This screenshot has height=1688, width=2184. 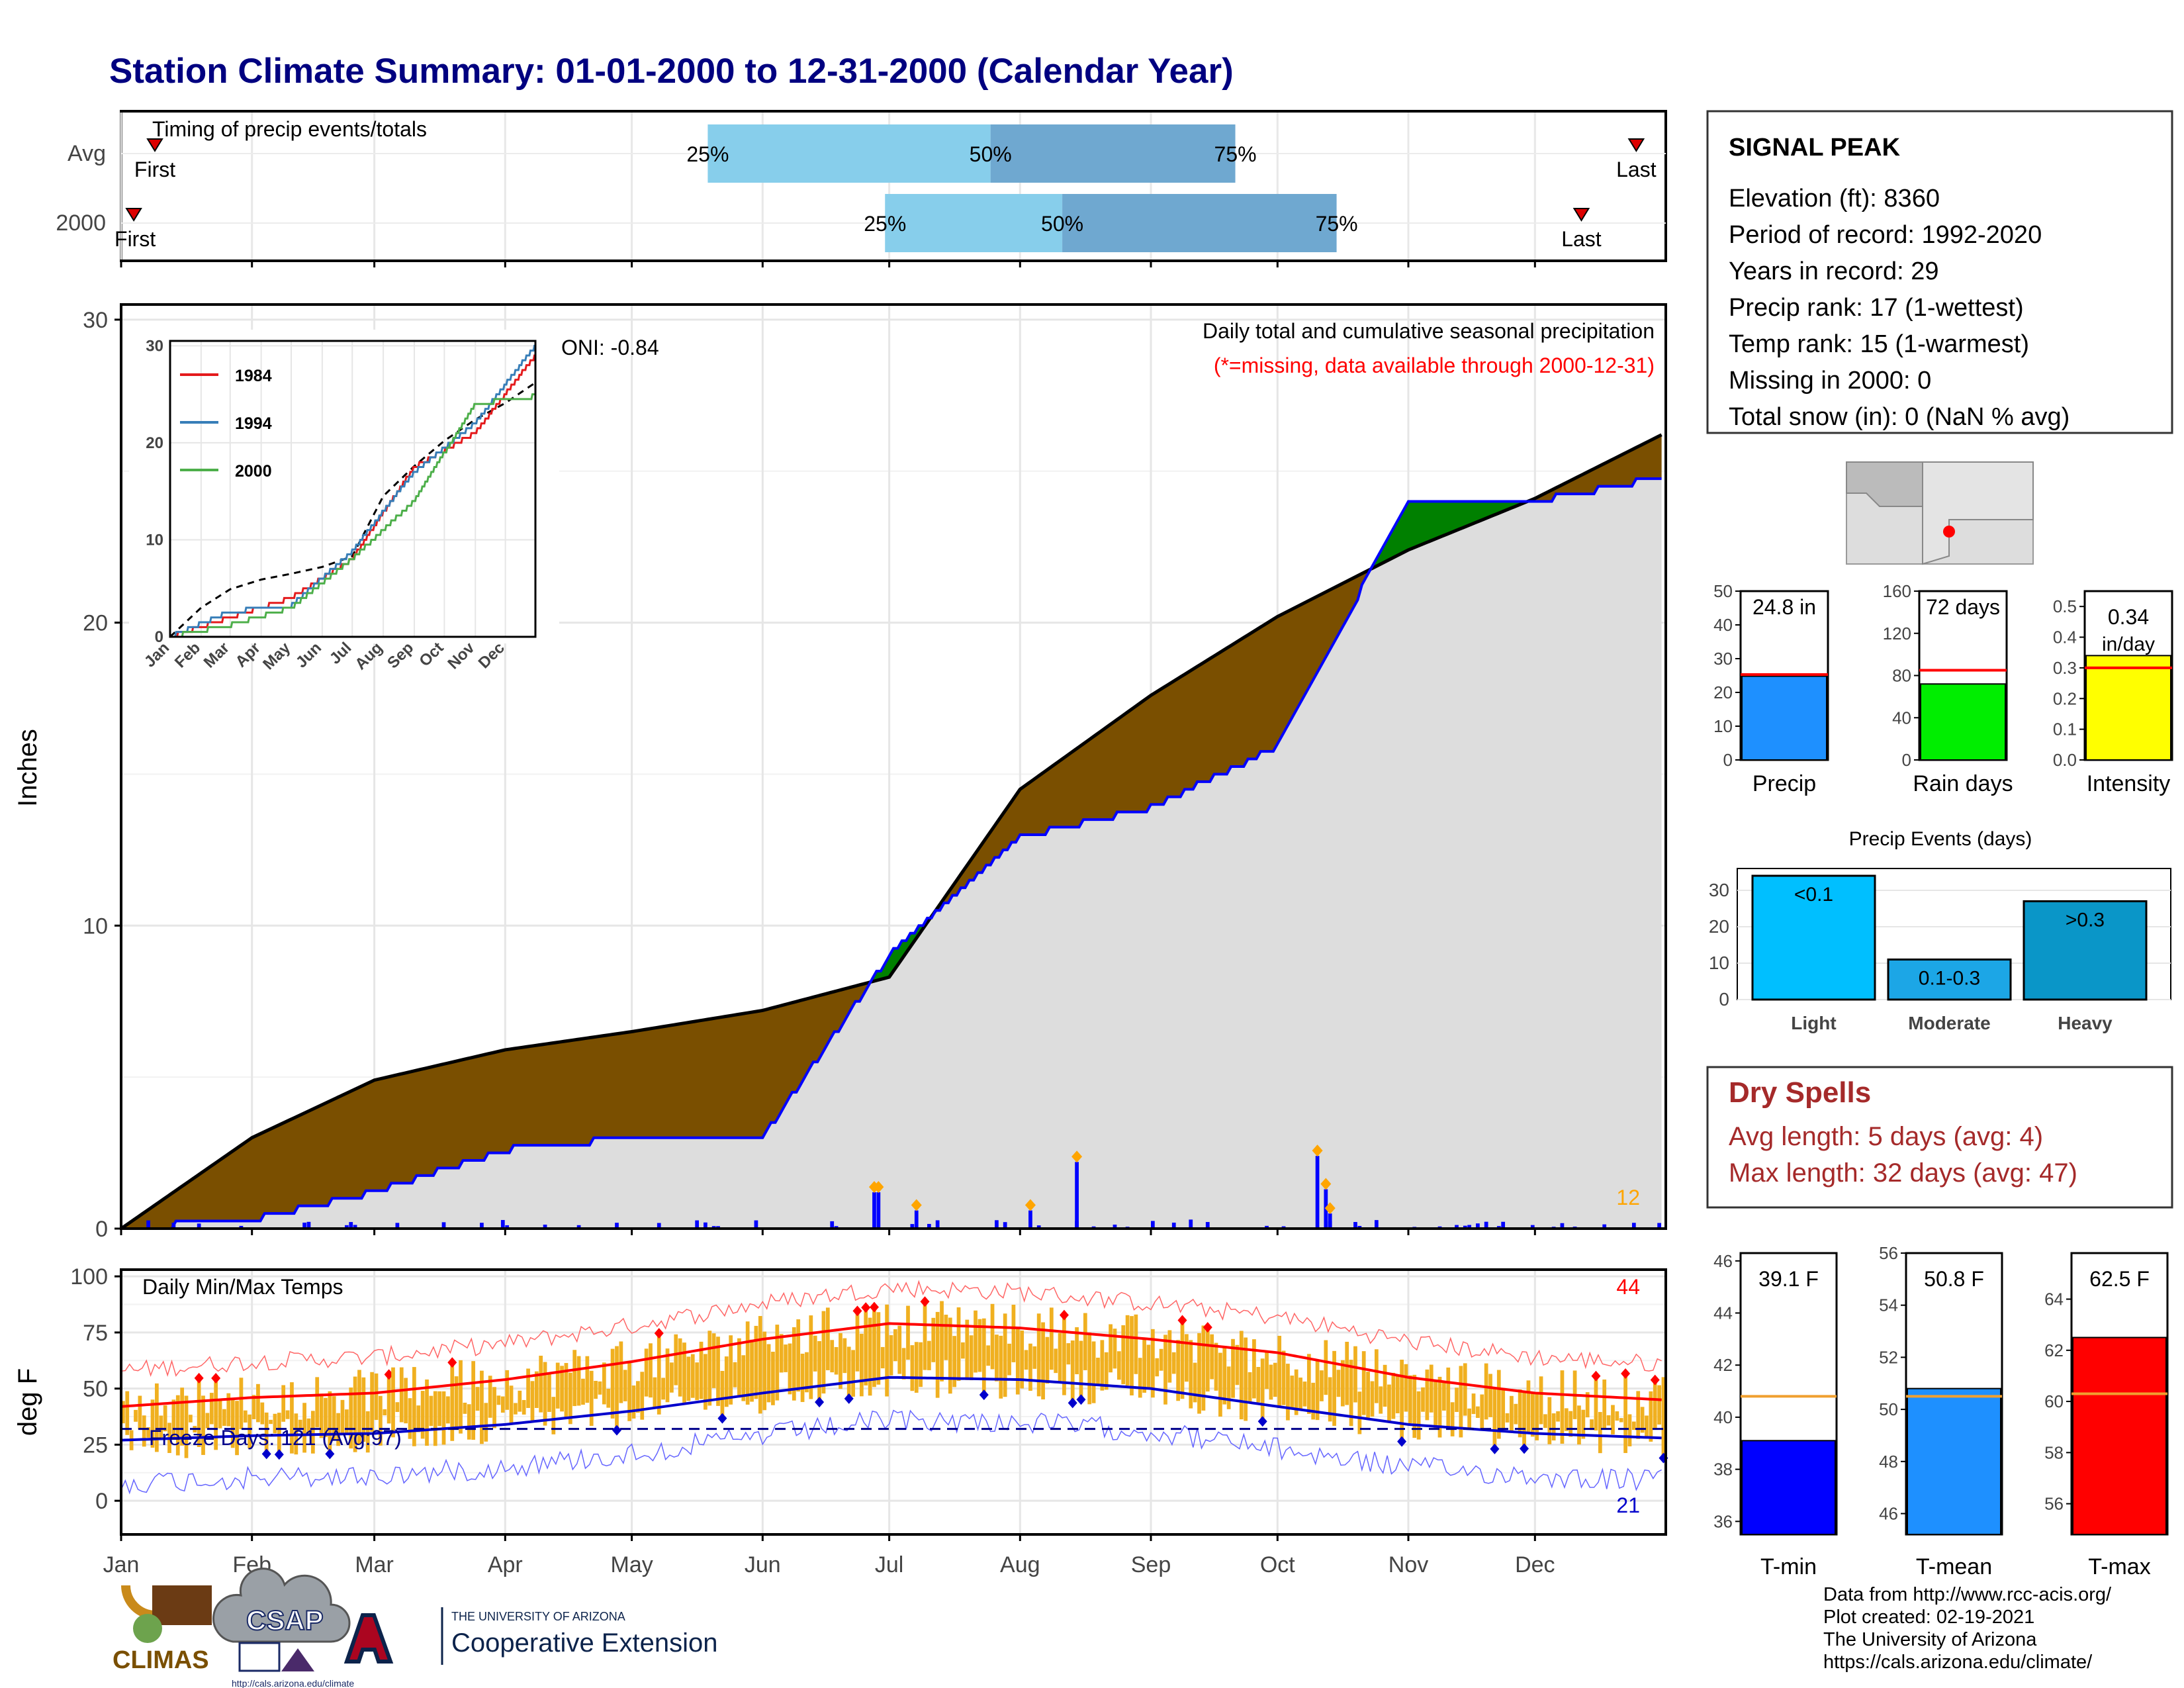 I want to click on coop-extension: Cooperative Extension, so click(x=584, y=1643).